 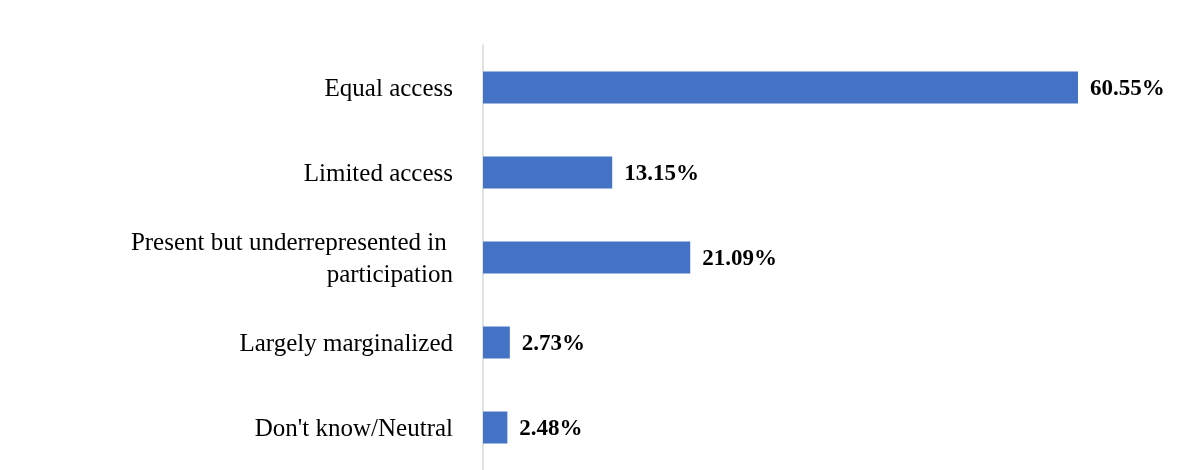 What do you see at coordinates (346, 342) in the screenshot?
I see `y-tick-label: Largely marginalized` at bounding box center [346, 342].